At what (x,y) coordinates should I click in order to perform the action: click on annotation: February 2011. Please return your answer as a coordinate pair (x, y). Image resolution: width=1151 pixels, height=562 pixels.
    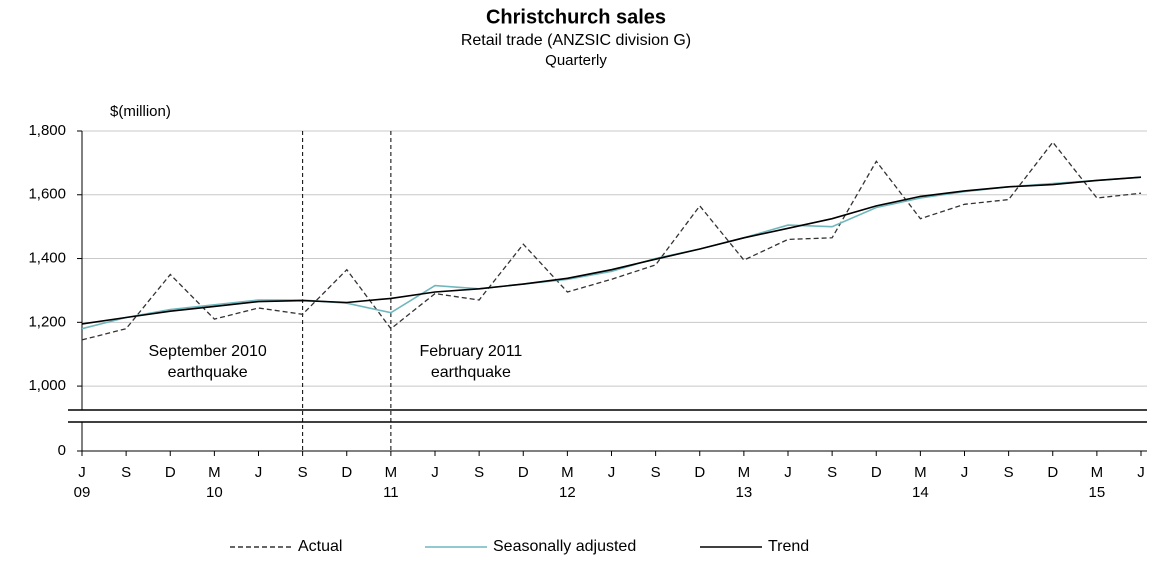
    Looking at the image, I should click on (470, 351).